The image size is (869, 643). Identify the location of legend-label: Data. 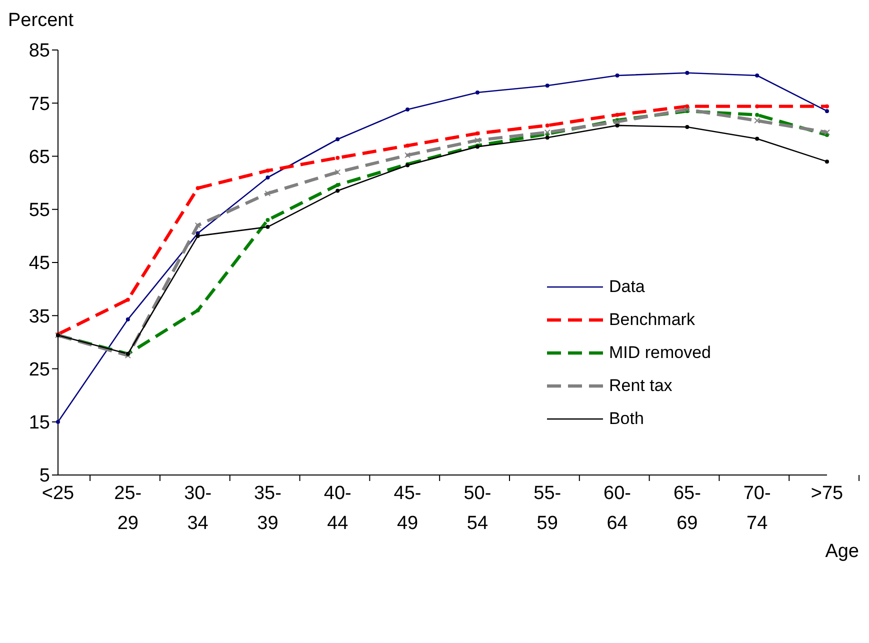
(626, 286).